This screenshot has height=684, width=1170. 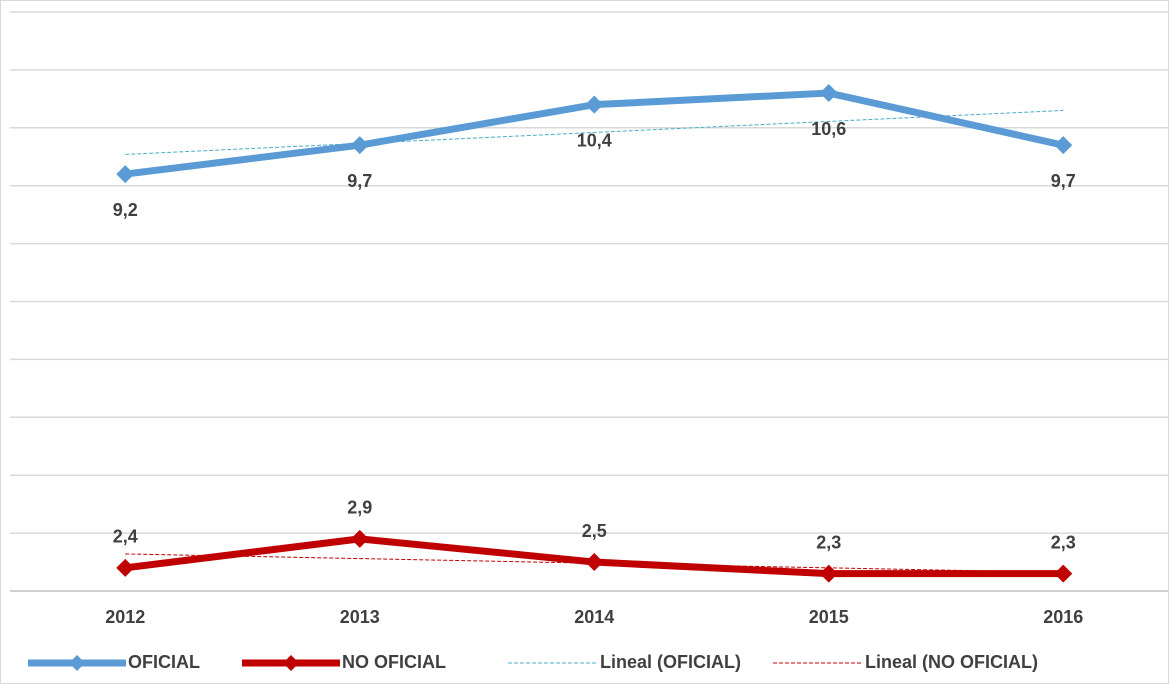 What do you see at coordinates (360, 617) in the screenshot?
I see `x-tick-label: 2013` at bounding box center [360, 617].